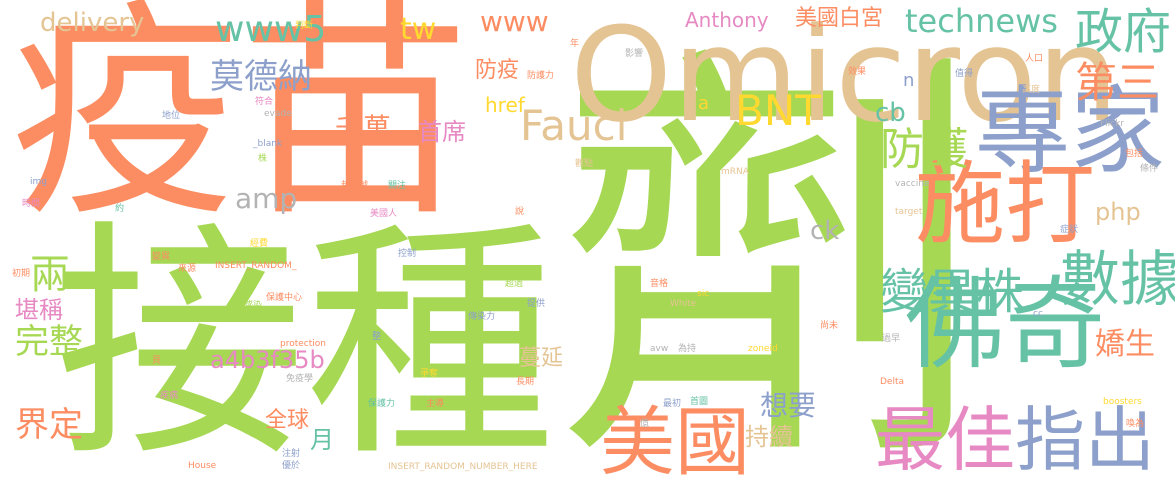  What do you see at coordinates (1085, 440) in the screenshot?
I see `word-9: 指出` at bounding box center [1085, 440].